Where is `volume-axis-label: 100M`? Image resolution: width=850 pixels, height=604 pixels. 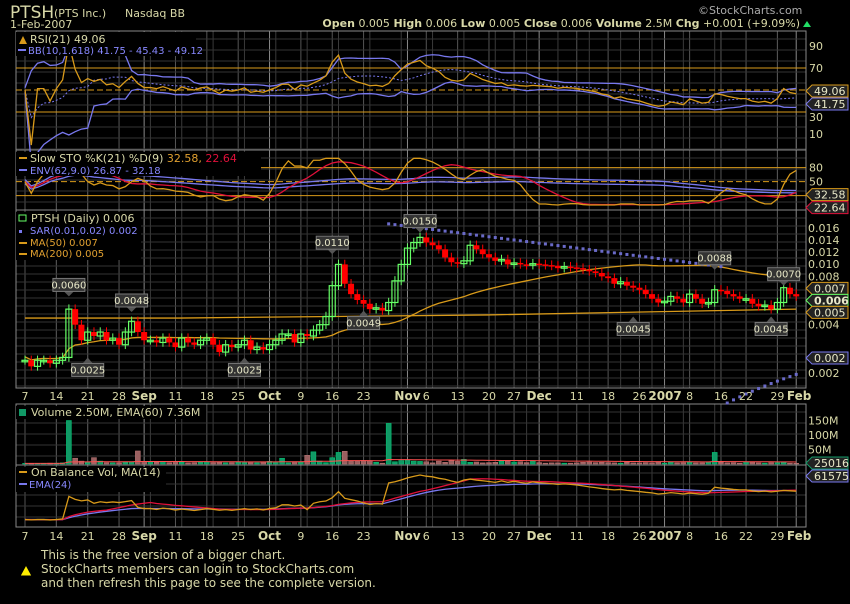
volume-axis-label: 100M is located at coordinates (823, 435).